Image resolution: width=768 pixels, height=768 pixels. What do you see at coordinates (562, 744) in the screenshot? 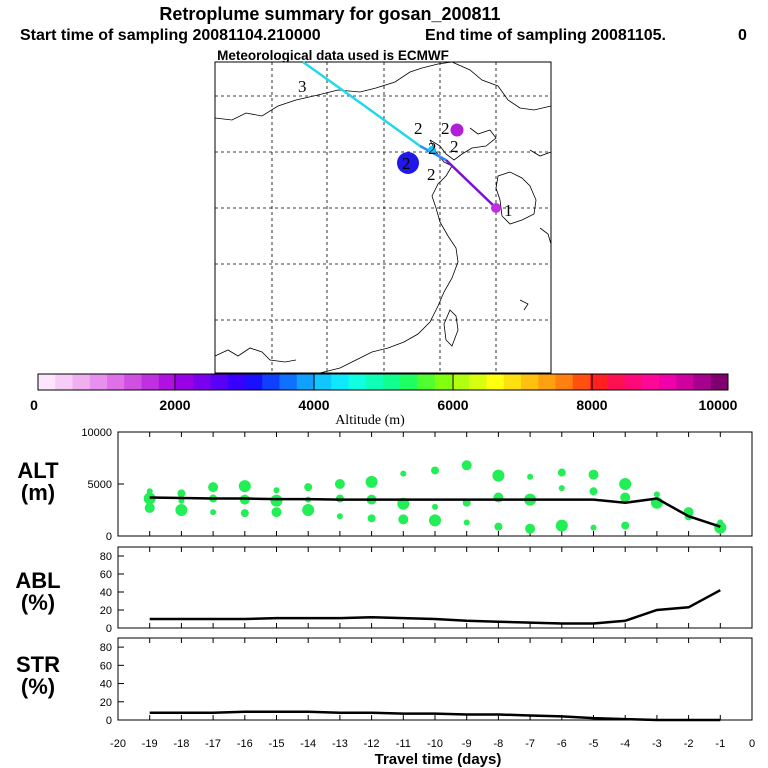
I see `x-tick-label: -6` at bounding box center [562, 744].